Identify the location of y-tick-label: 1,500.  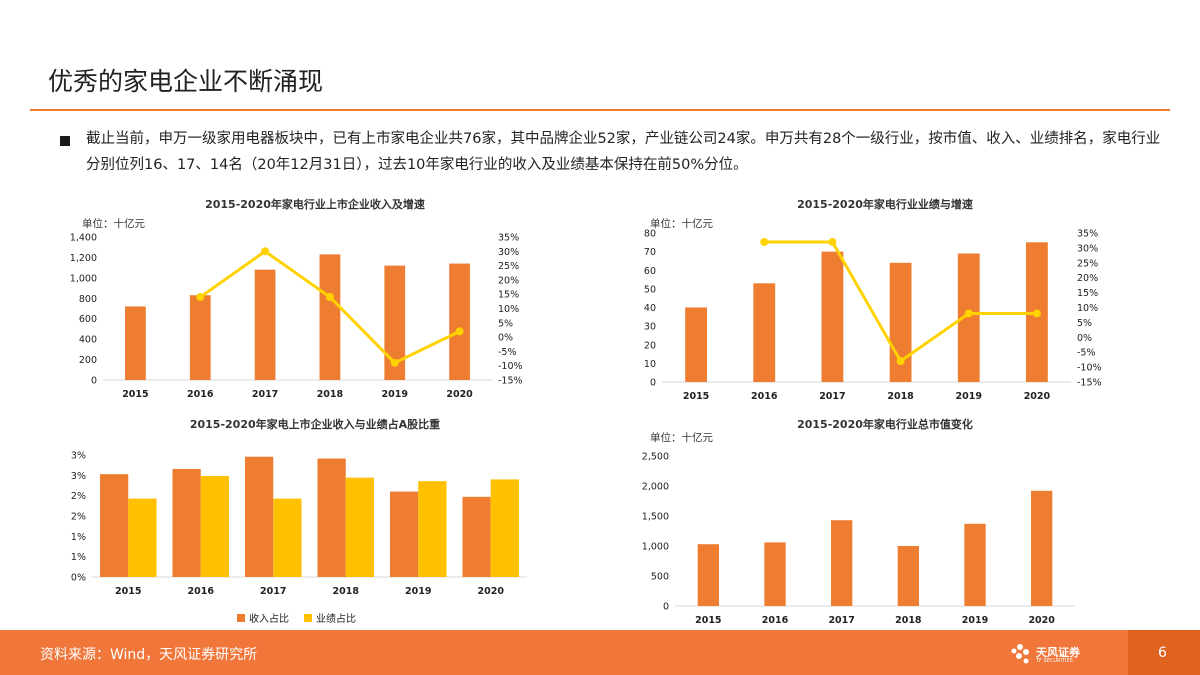
(655, 517).